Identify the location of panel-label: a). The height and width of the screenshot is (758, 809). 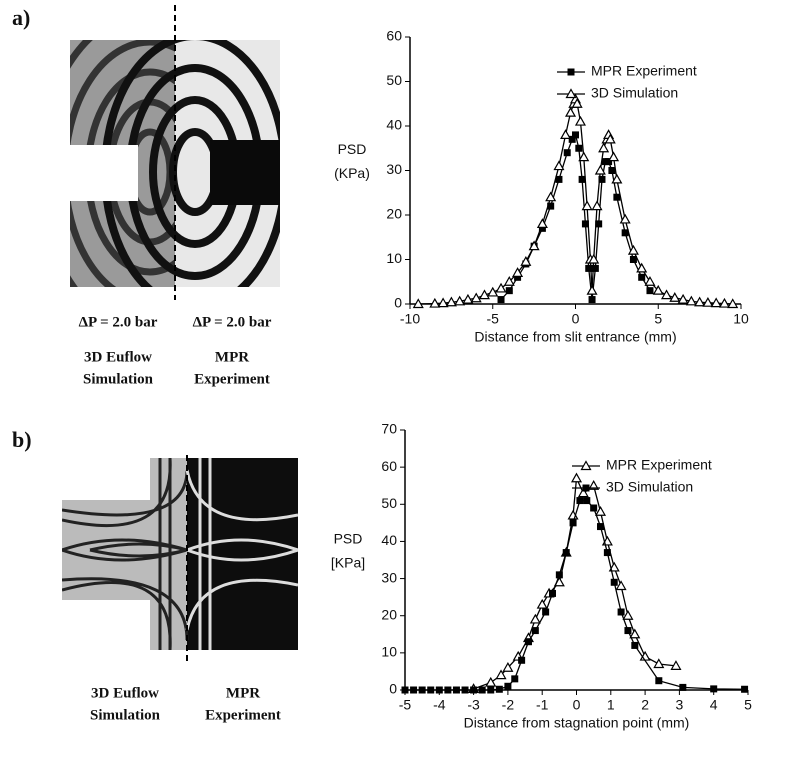
(21, 17).